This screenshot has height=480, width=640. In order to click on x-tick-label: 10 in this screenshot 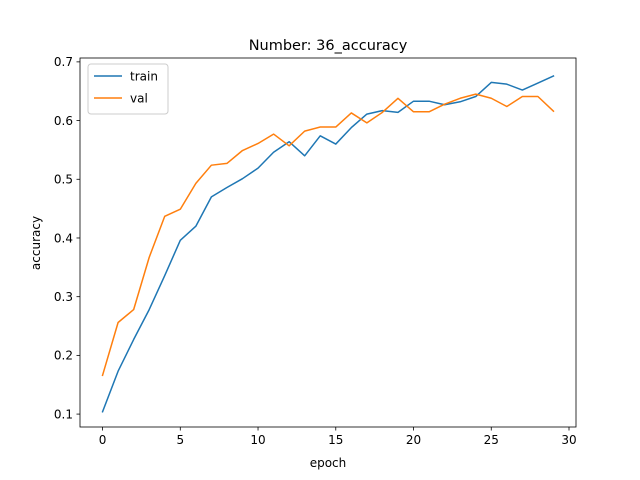, I will do `click(257, 440)`.